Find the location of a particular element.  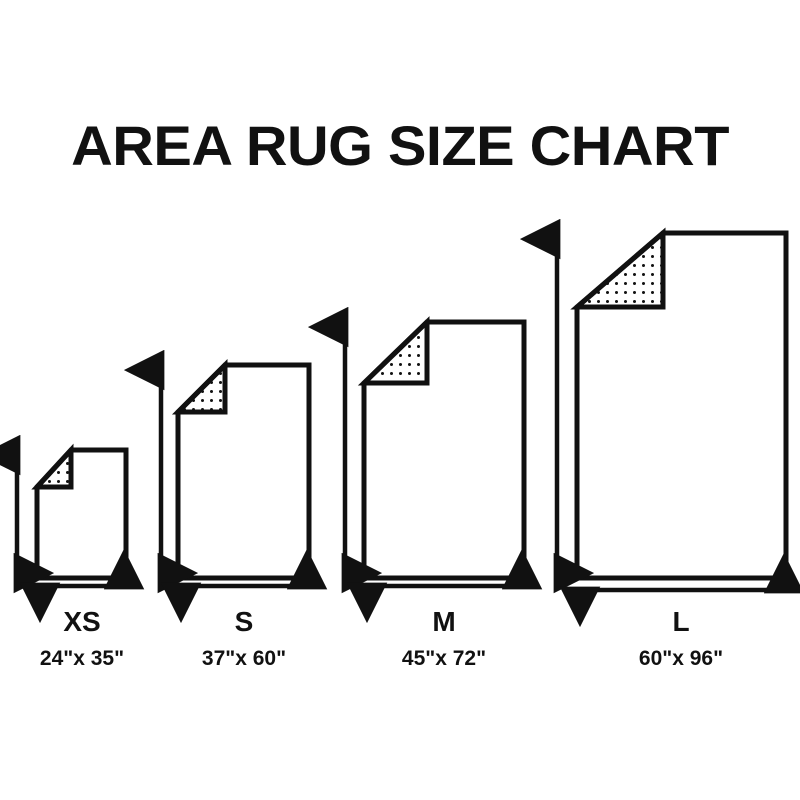

size-label-l: L is located at coordinates (680, 621).